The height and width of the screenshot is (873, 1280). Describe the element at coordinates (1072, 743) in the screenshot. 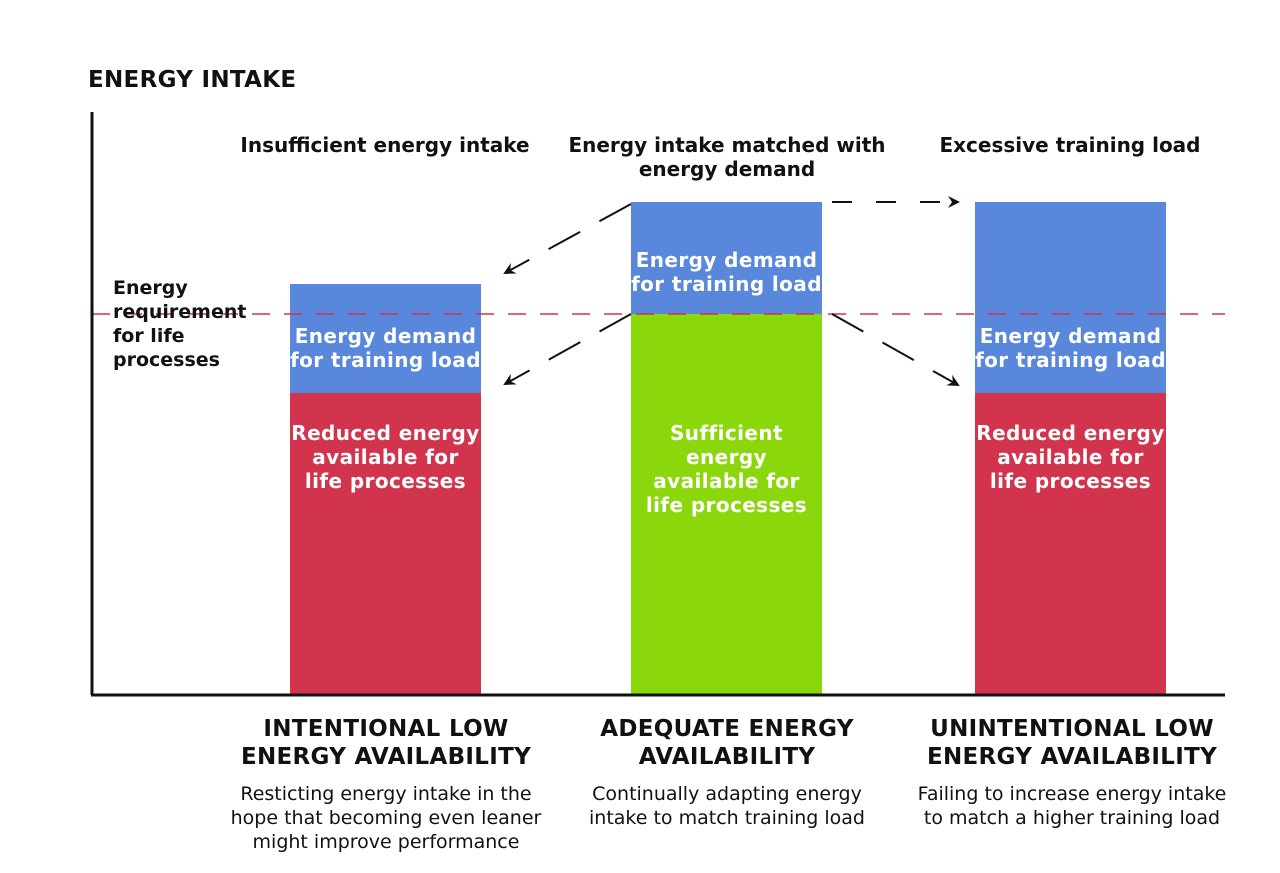

I see `col3-category-title: UNINTENTIONAL LOW ENERGY AVAILABILITY` at that location.